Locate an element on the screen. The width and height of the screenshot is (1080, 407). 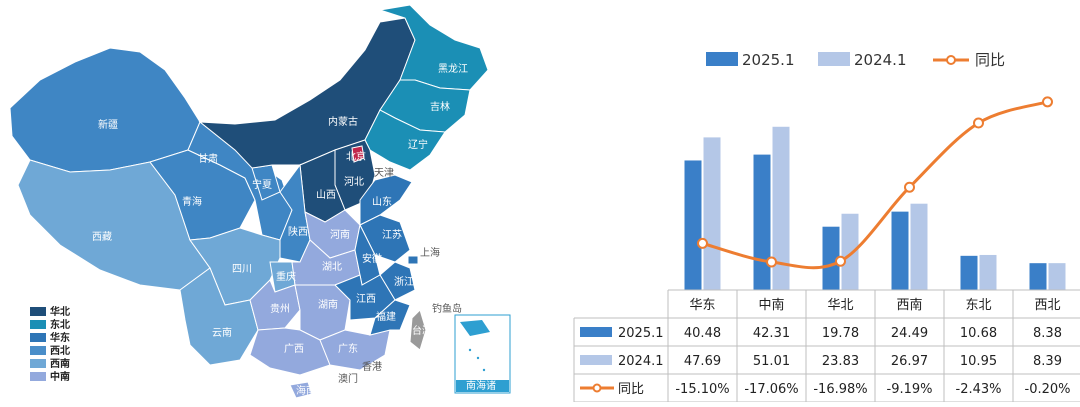
chart-legend-label: 2025.1 is located at coordinates (768, 60).